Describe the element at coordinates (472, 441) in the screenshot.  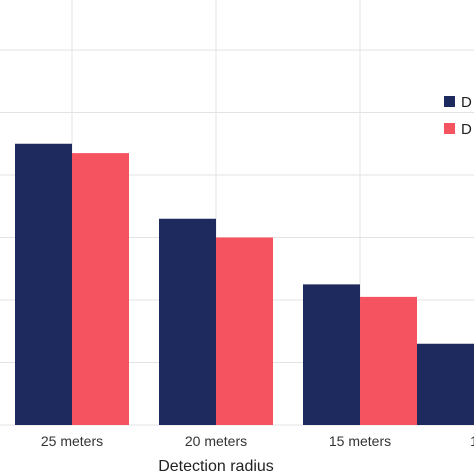
I see `x-tick-label: 1` at that location.